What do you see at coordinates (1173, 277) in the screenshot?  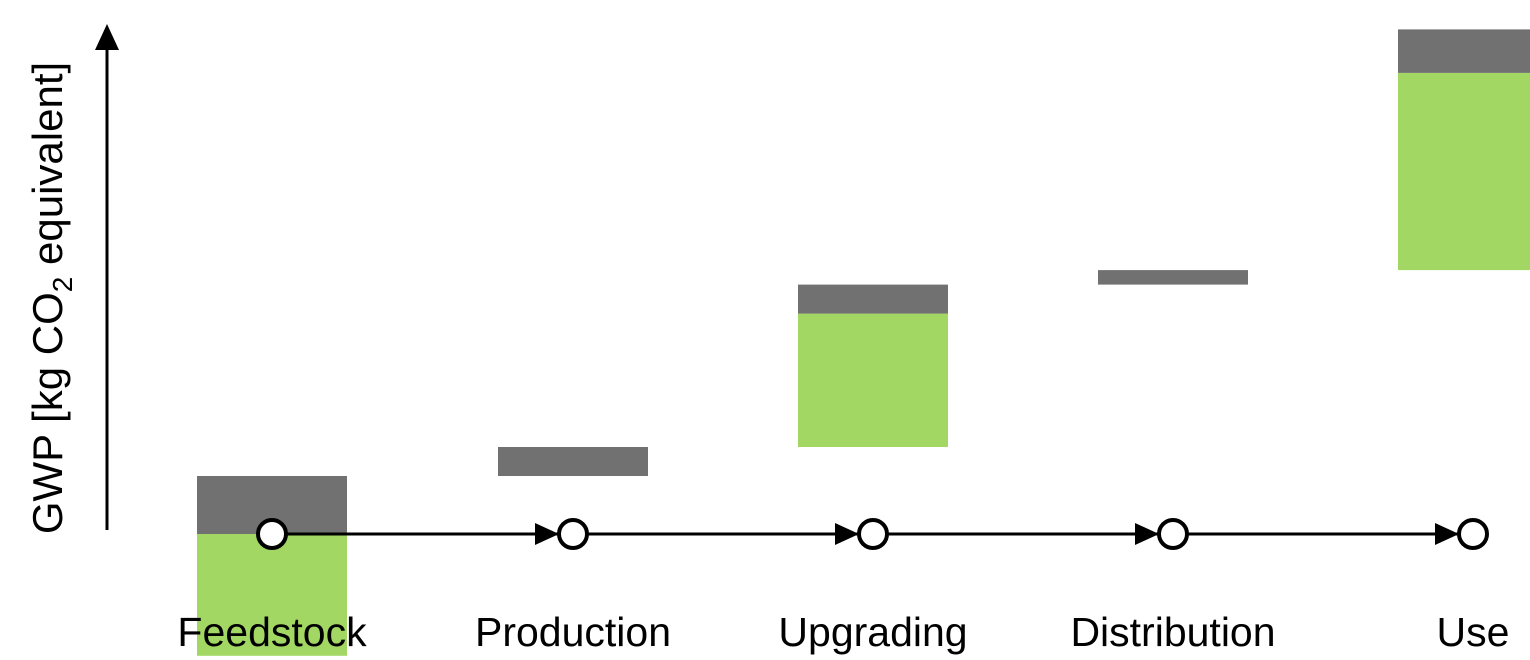 I see `bar-gray-distribution` at bounding box center [1173, 277].